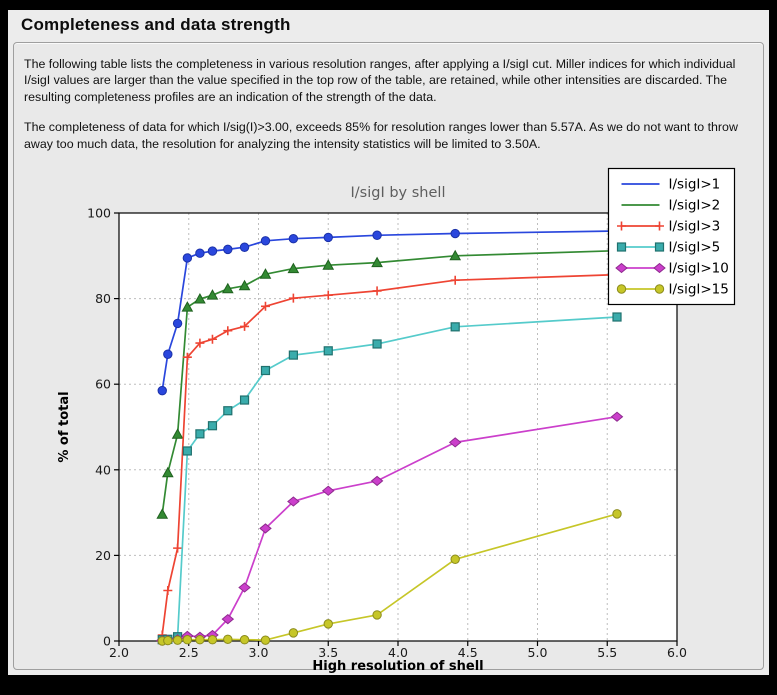 Image resolution: width=777 pixels, height=695 pixels. I want to click on legend-entry: I/sigI>5, so click(668, 248).